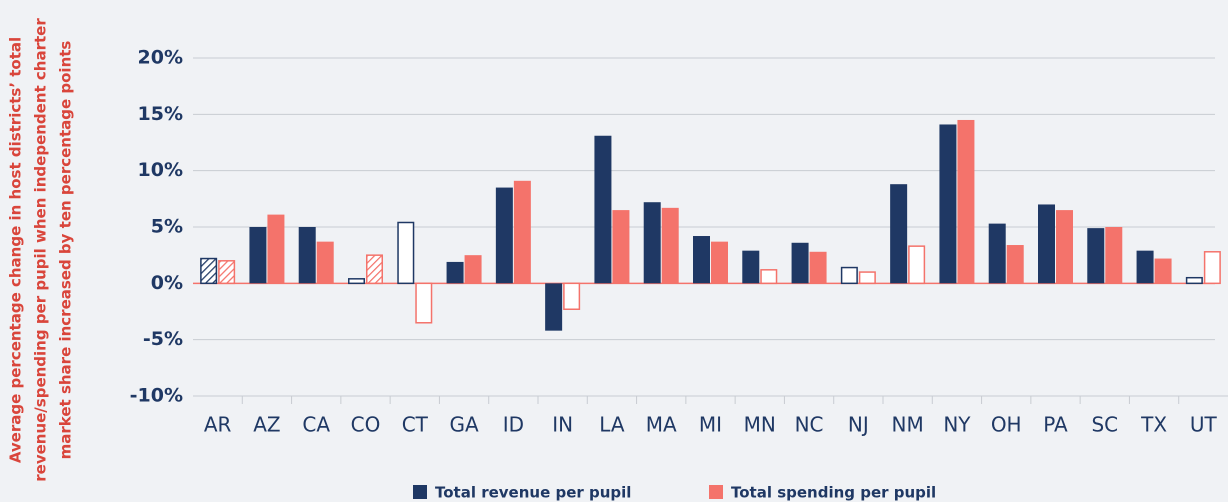 The height and width of the screenshot is (502, 1228). I want to click on y-tick-label: 10%, so click(160, 170).